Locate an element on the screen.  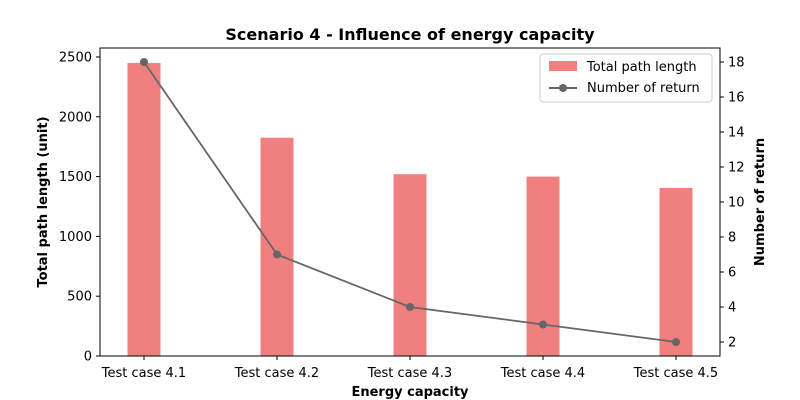
y2-tick-label: 4 is located at coordinates (732, 308).